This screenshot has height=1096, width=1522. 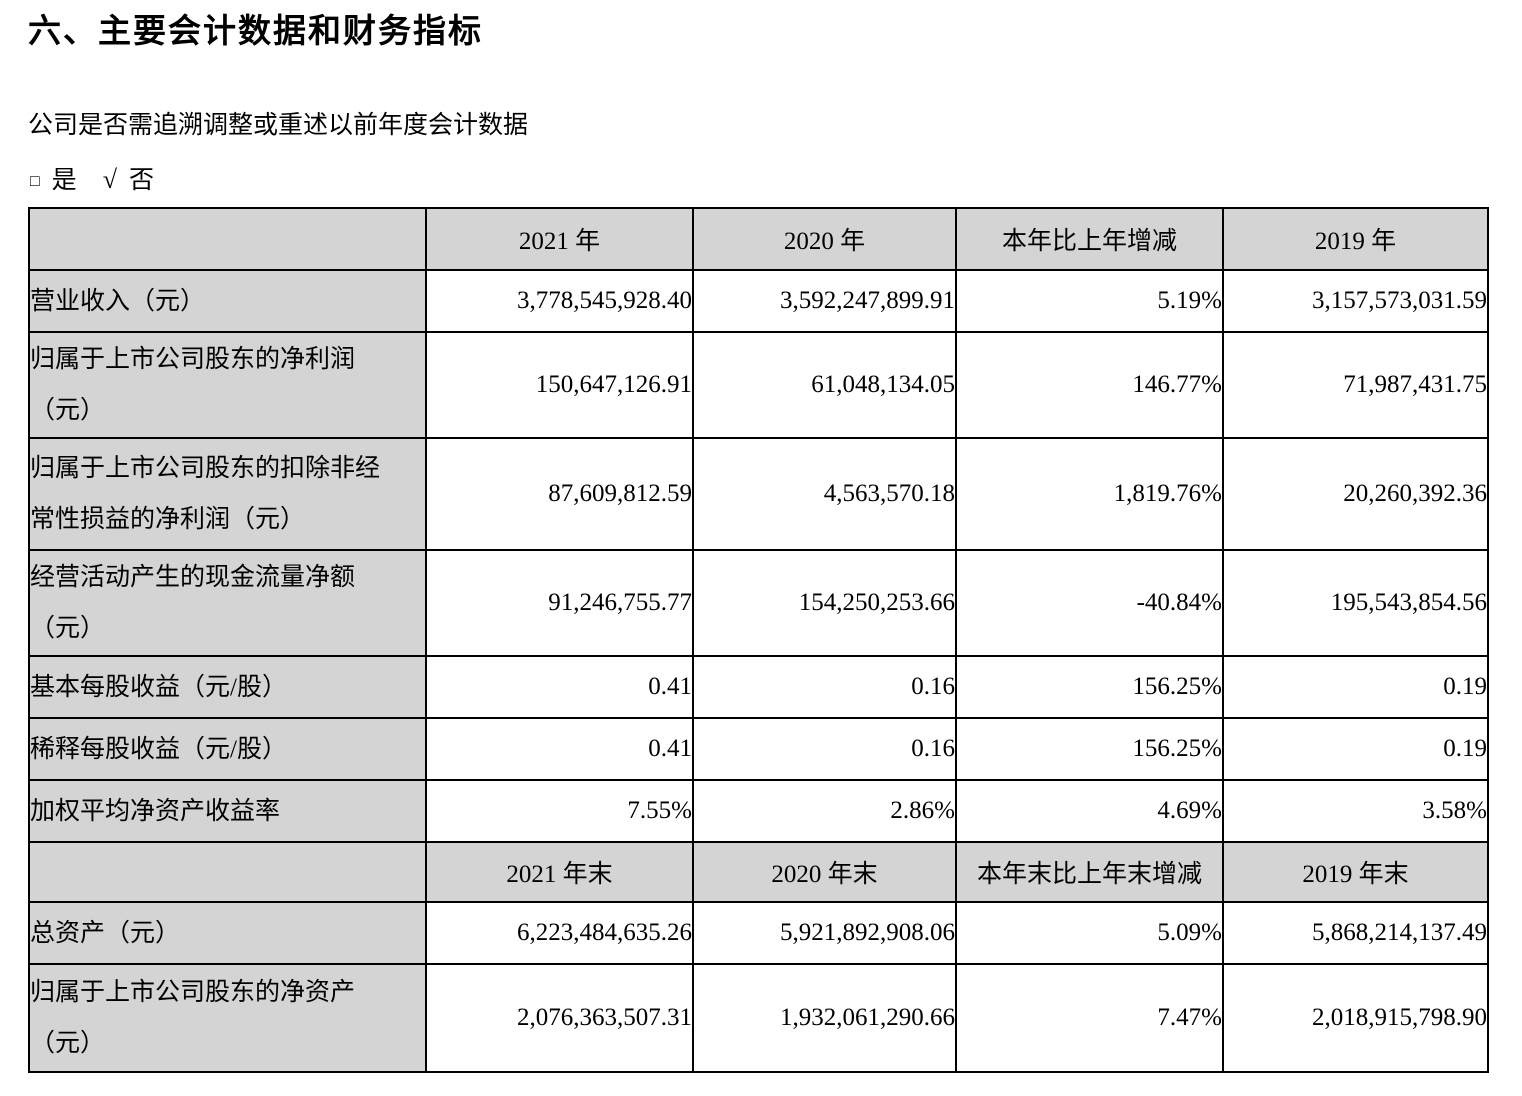 I want to click on table-cell-value: 4,563,570.18, so click(x=824, y=494).